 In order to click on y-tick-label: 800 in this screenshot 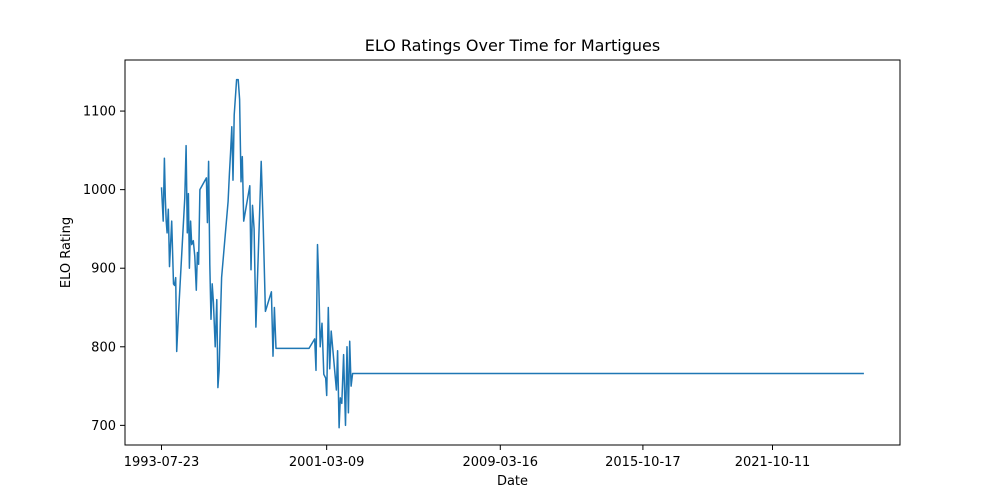, I will do `click(103, 347)`.